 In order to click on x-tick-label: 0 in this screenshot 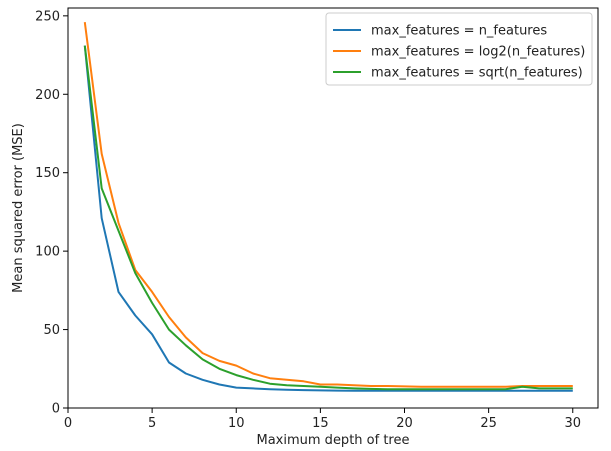, I will do `click(68, 423)`.